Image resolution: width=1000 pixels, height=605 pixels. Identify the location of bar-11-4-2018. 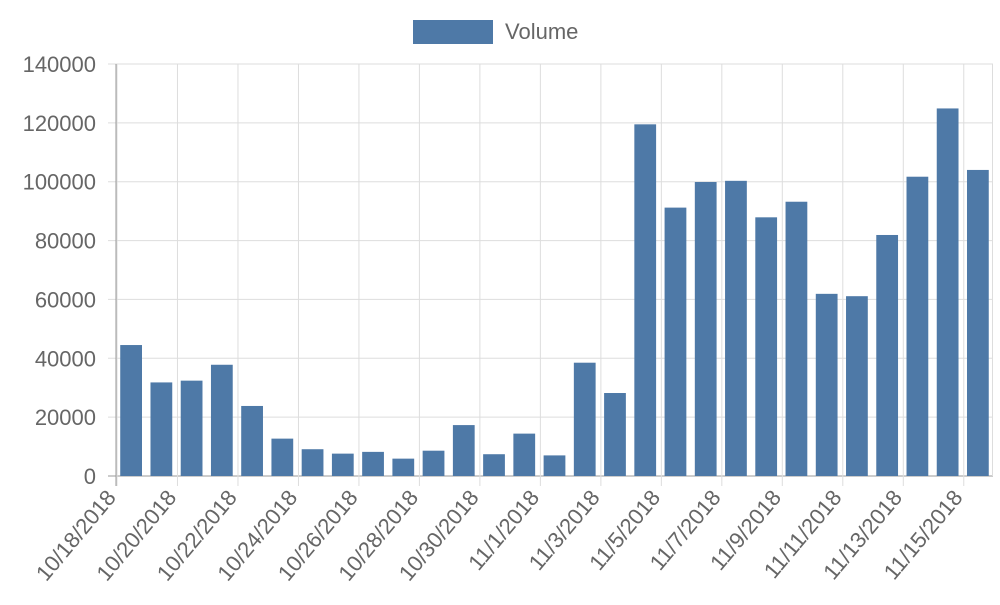
(645, 300).